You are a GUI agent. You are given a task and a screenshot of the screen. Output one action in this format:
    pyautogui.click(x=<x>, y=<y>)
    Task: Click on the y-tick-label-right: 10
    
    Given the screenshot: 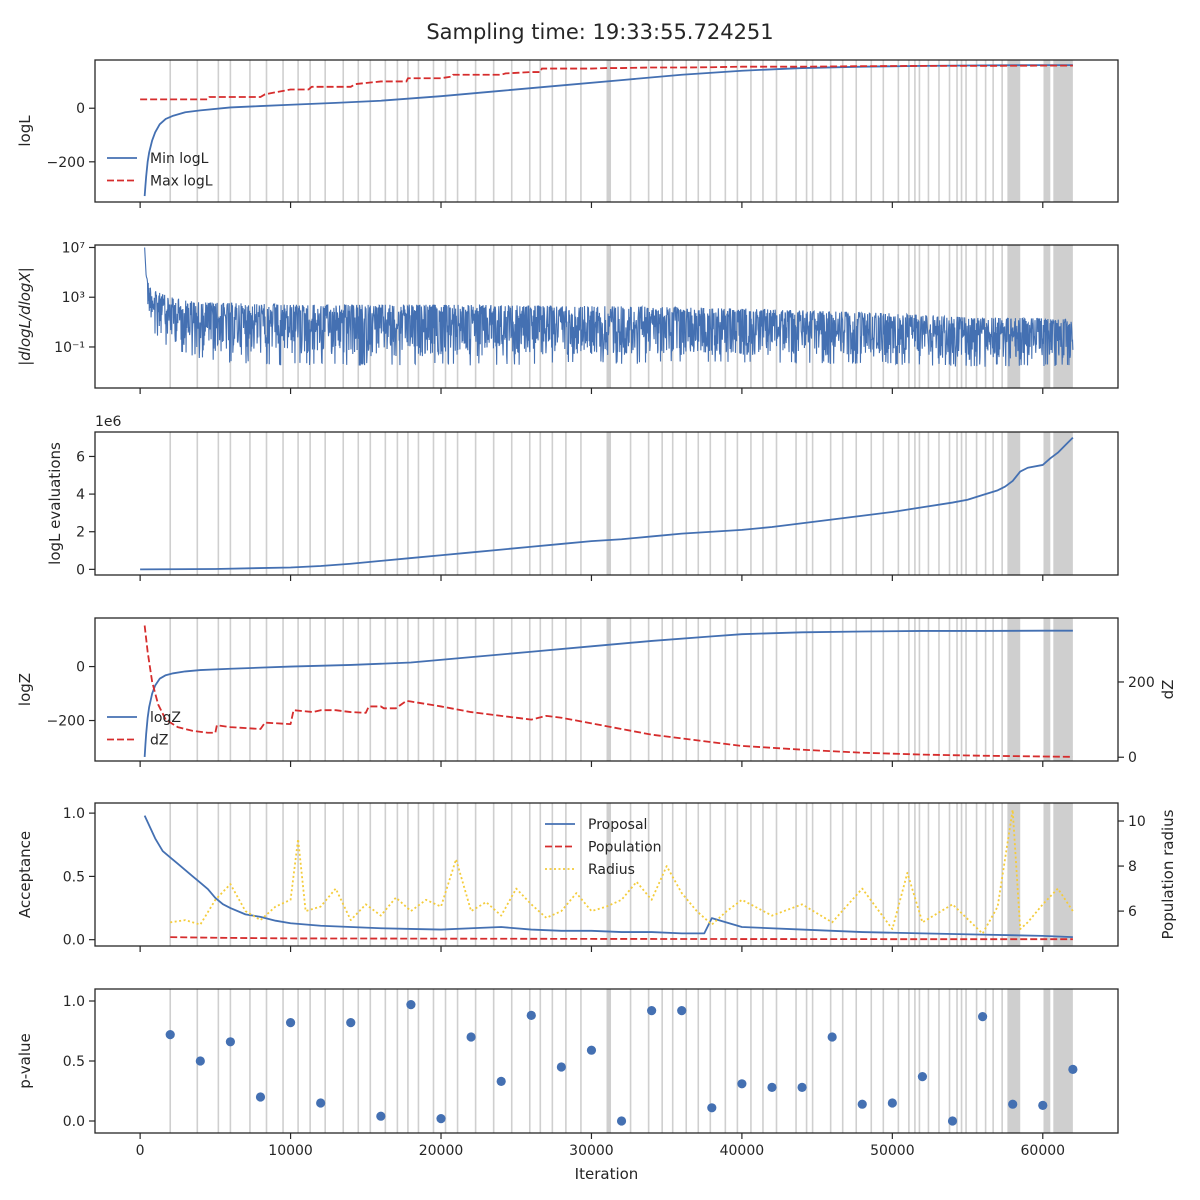 What is the action you would take?
    pyautogui.click(x=1137, y=822)
    